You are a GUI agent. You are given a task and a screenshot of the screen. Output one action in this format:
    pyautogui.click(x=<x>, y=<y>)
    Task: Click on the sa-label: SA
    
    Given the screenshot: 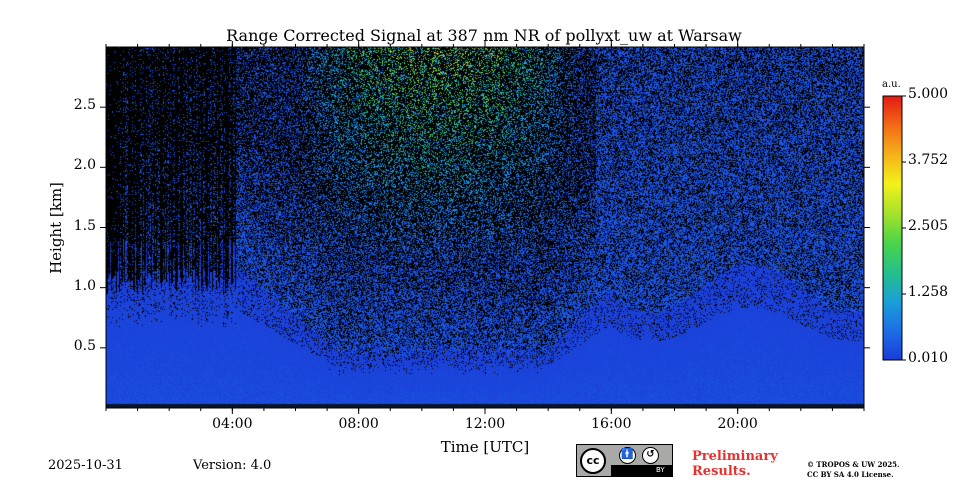 What is the action you would take?
    pyautogui.click(x=684, y=470)
    